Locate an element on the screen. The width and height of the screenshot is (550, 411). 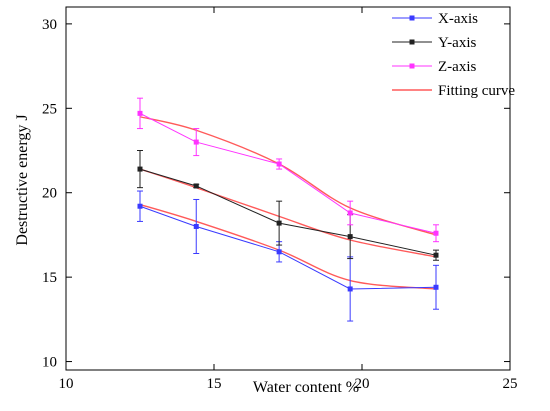
x-tick-label: 20 is located at coordinates (362, 384).